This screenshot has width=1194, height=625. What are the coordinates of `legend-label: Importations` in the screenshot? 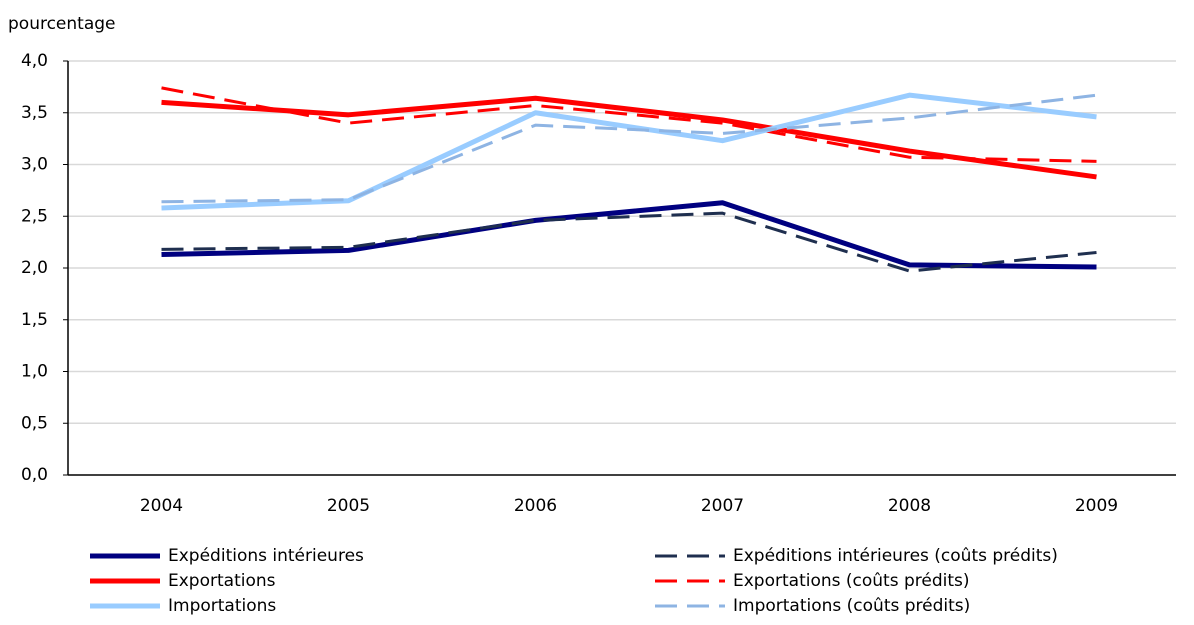 It's located at (222, 606).